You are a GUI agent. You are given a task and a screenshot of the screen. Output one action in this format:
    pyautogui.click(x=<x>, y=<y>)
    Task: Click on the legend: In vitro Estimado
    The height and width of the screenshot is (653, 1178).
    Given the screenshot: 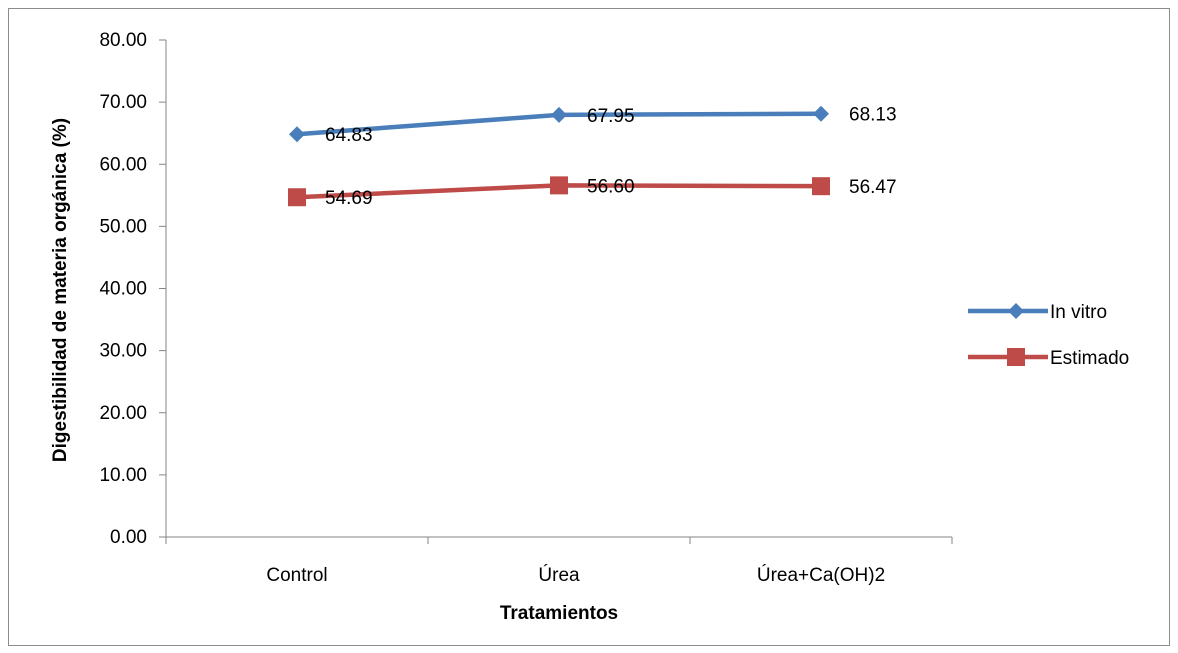 What is the action you would take?
    pyautogui.click(x=1048, y=335)
    